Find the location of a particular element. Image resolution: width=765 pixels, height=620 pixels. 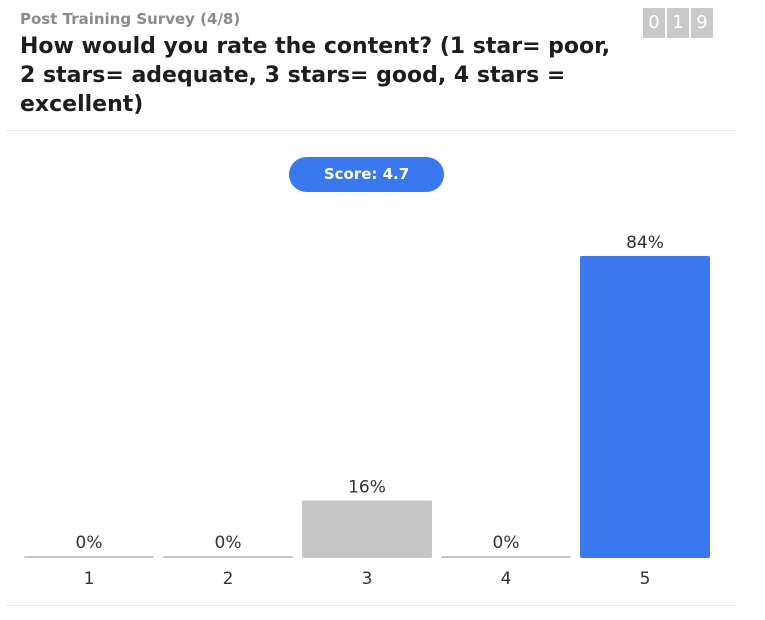

x-tick-label: 5 is located at coordinates (645, 579).